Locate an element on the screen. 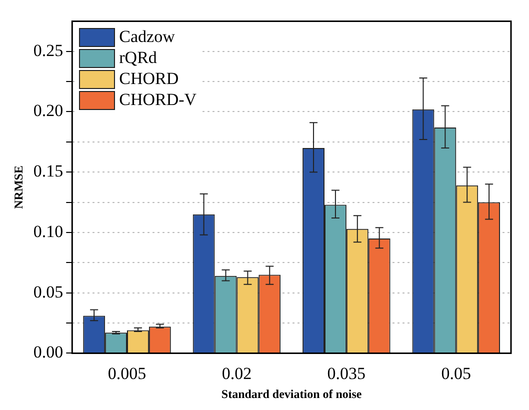  x-tick-label: 0.035 is located at coordinates (346, 373).